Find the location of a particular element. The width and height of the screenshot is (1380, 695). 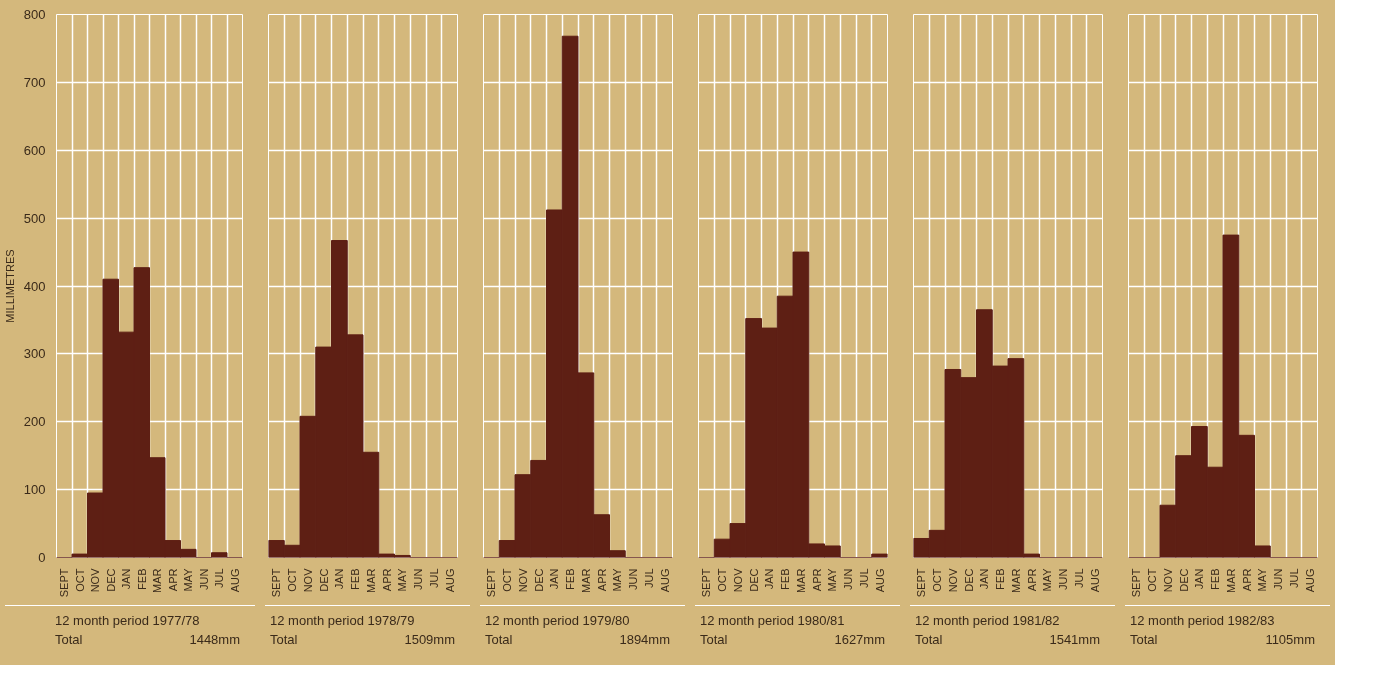

y-tick-label: 800 is located at coordinates (34, 14).